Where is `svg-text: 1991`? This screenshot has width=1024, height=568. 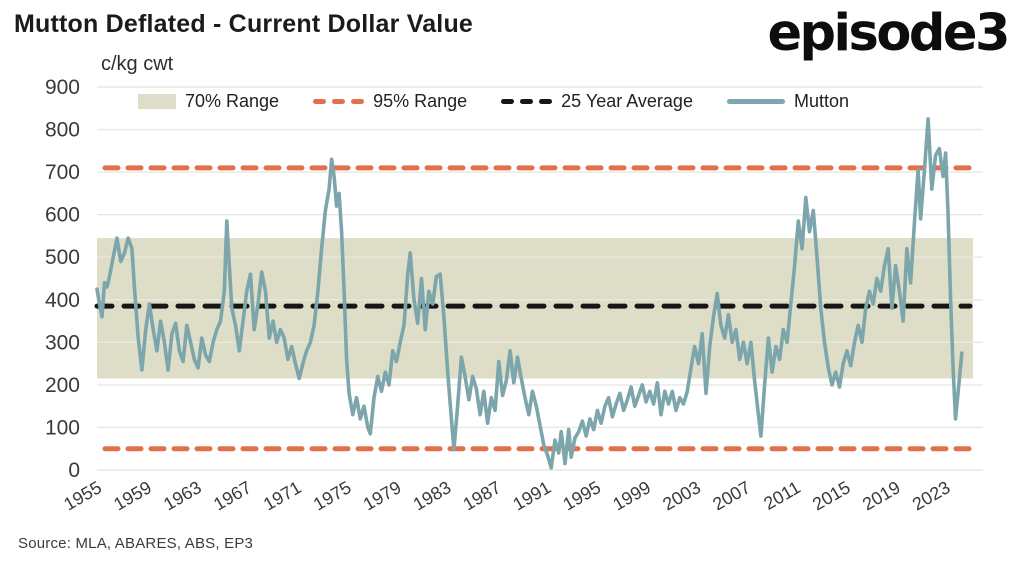 svg-text: 1991 is located at coordinates (532, 495).